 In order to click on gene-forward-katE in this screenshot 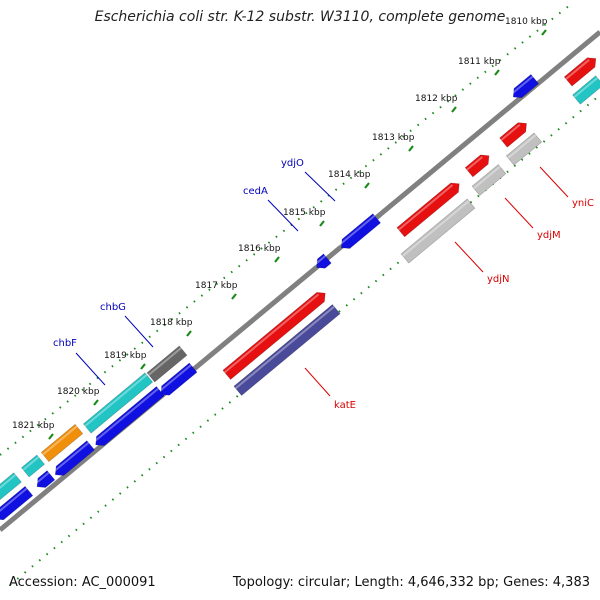, I will do `click(274, 336)`.